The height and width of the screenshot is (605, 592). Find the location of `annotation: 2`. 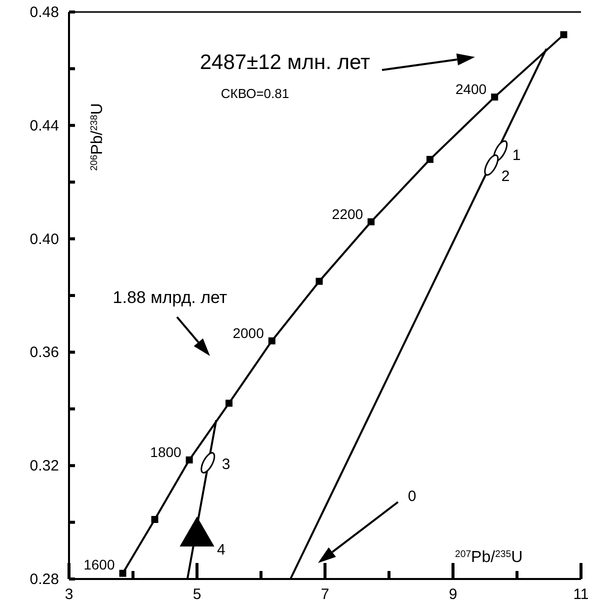

annotation: 2 is located at coordinates (505, 177).